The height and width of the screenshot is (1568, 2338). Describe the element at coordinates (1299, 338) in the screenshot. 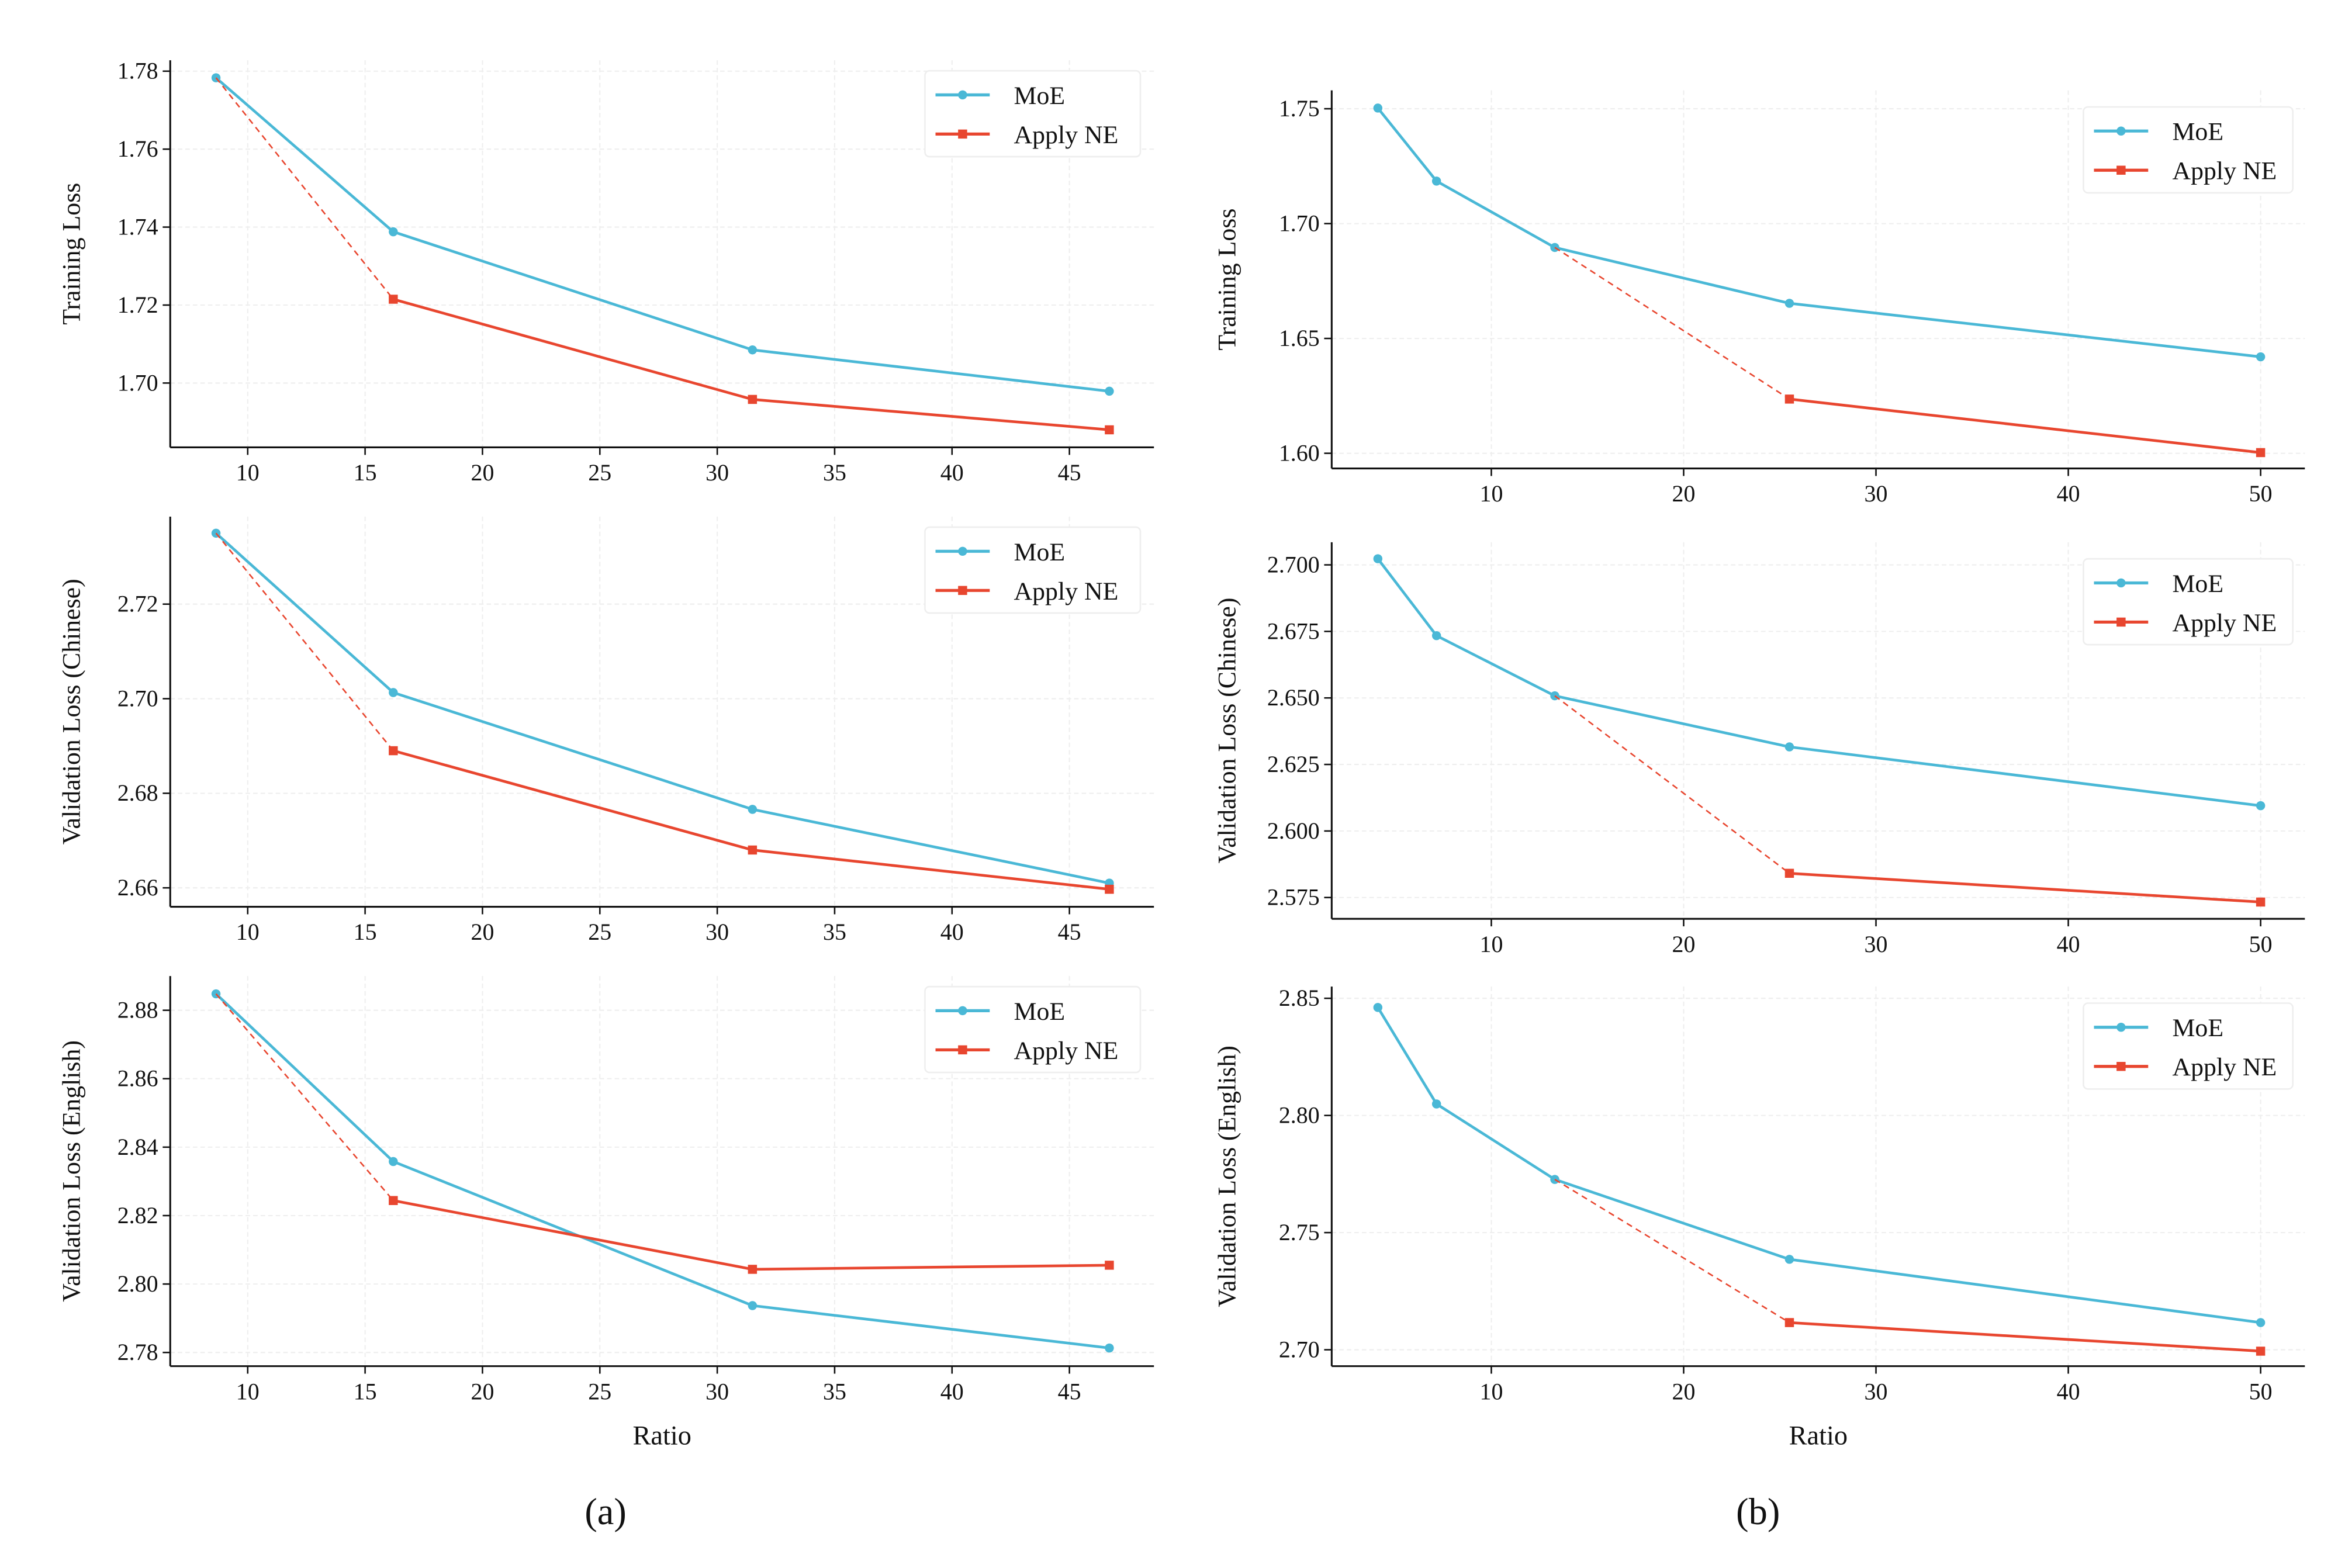

I see `y-tick-label: 1.65` at that location.